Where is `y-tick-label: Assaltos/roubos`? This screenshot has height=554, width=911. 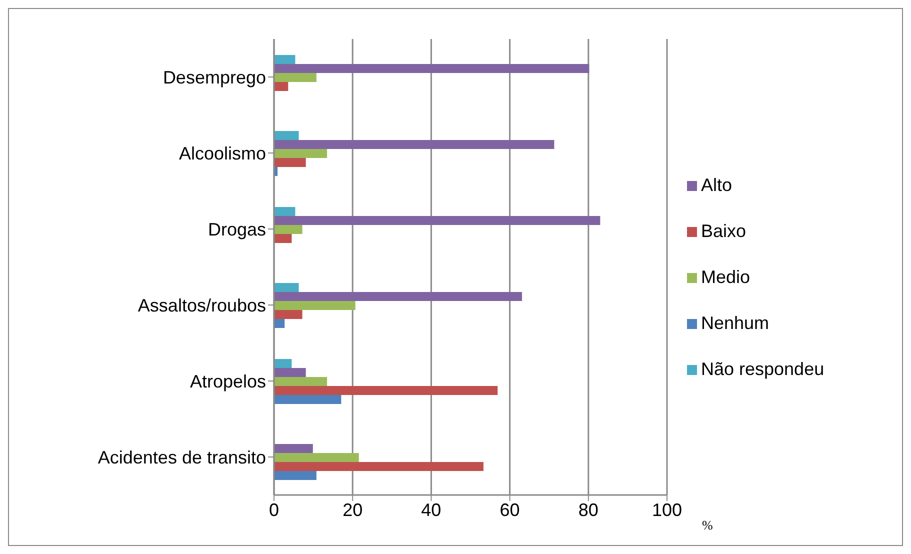 y-tick-label: Assaltos/roubos is located at coordinates (202, 305).